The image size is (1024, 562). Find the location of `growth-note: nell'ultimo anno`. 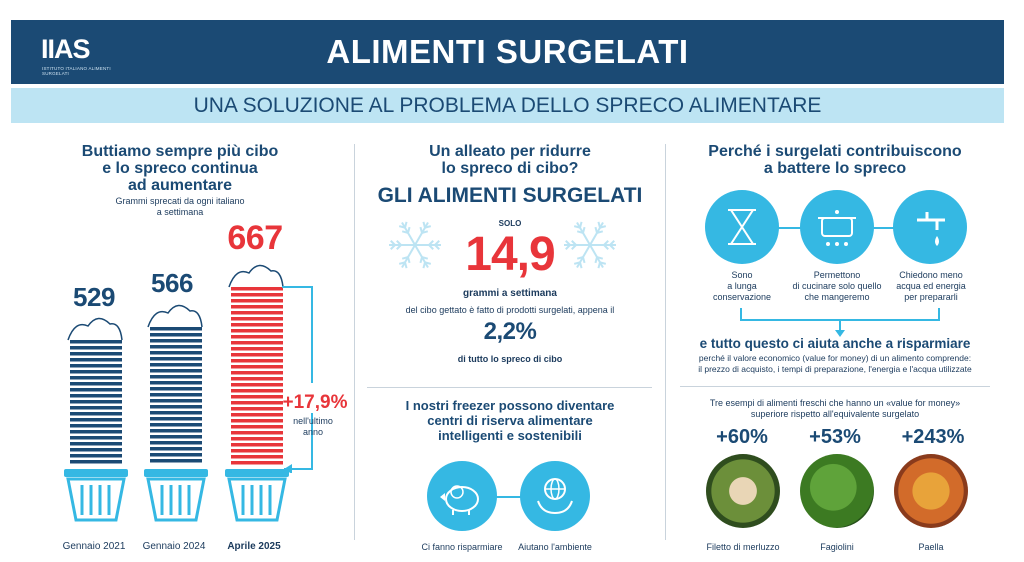

growth-note: nell'ultimo anno is located at coordinates (313, 427).